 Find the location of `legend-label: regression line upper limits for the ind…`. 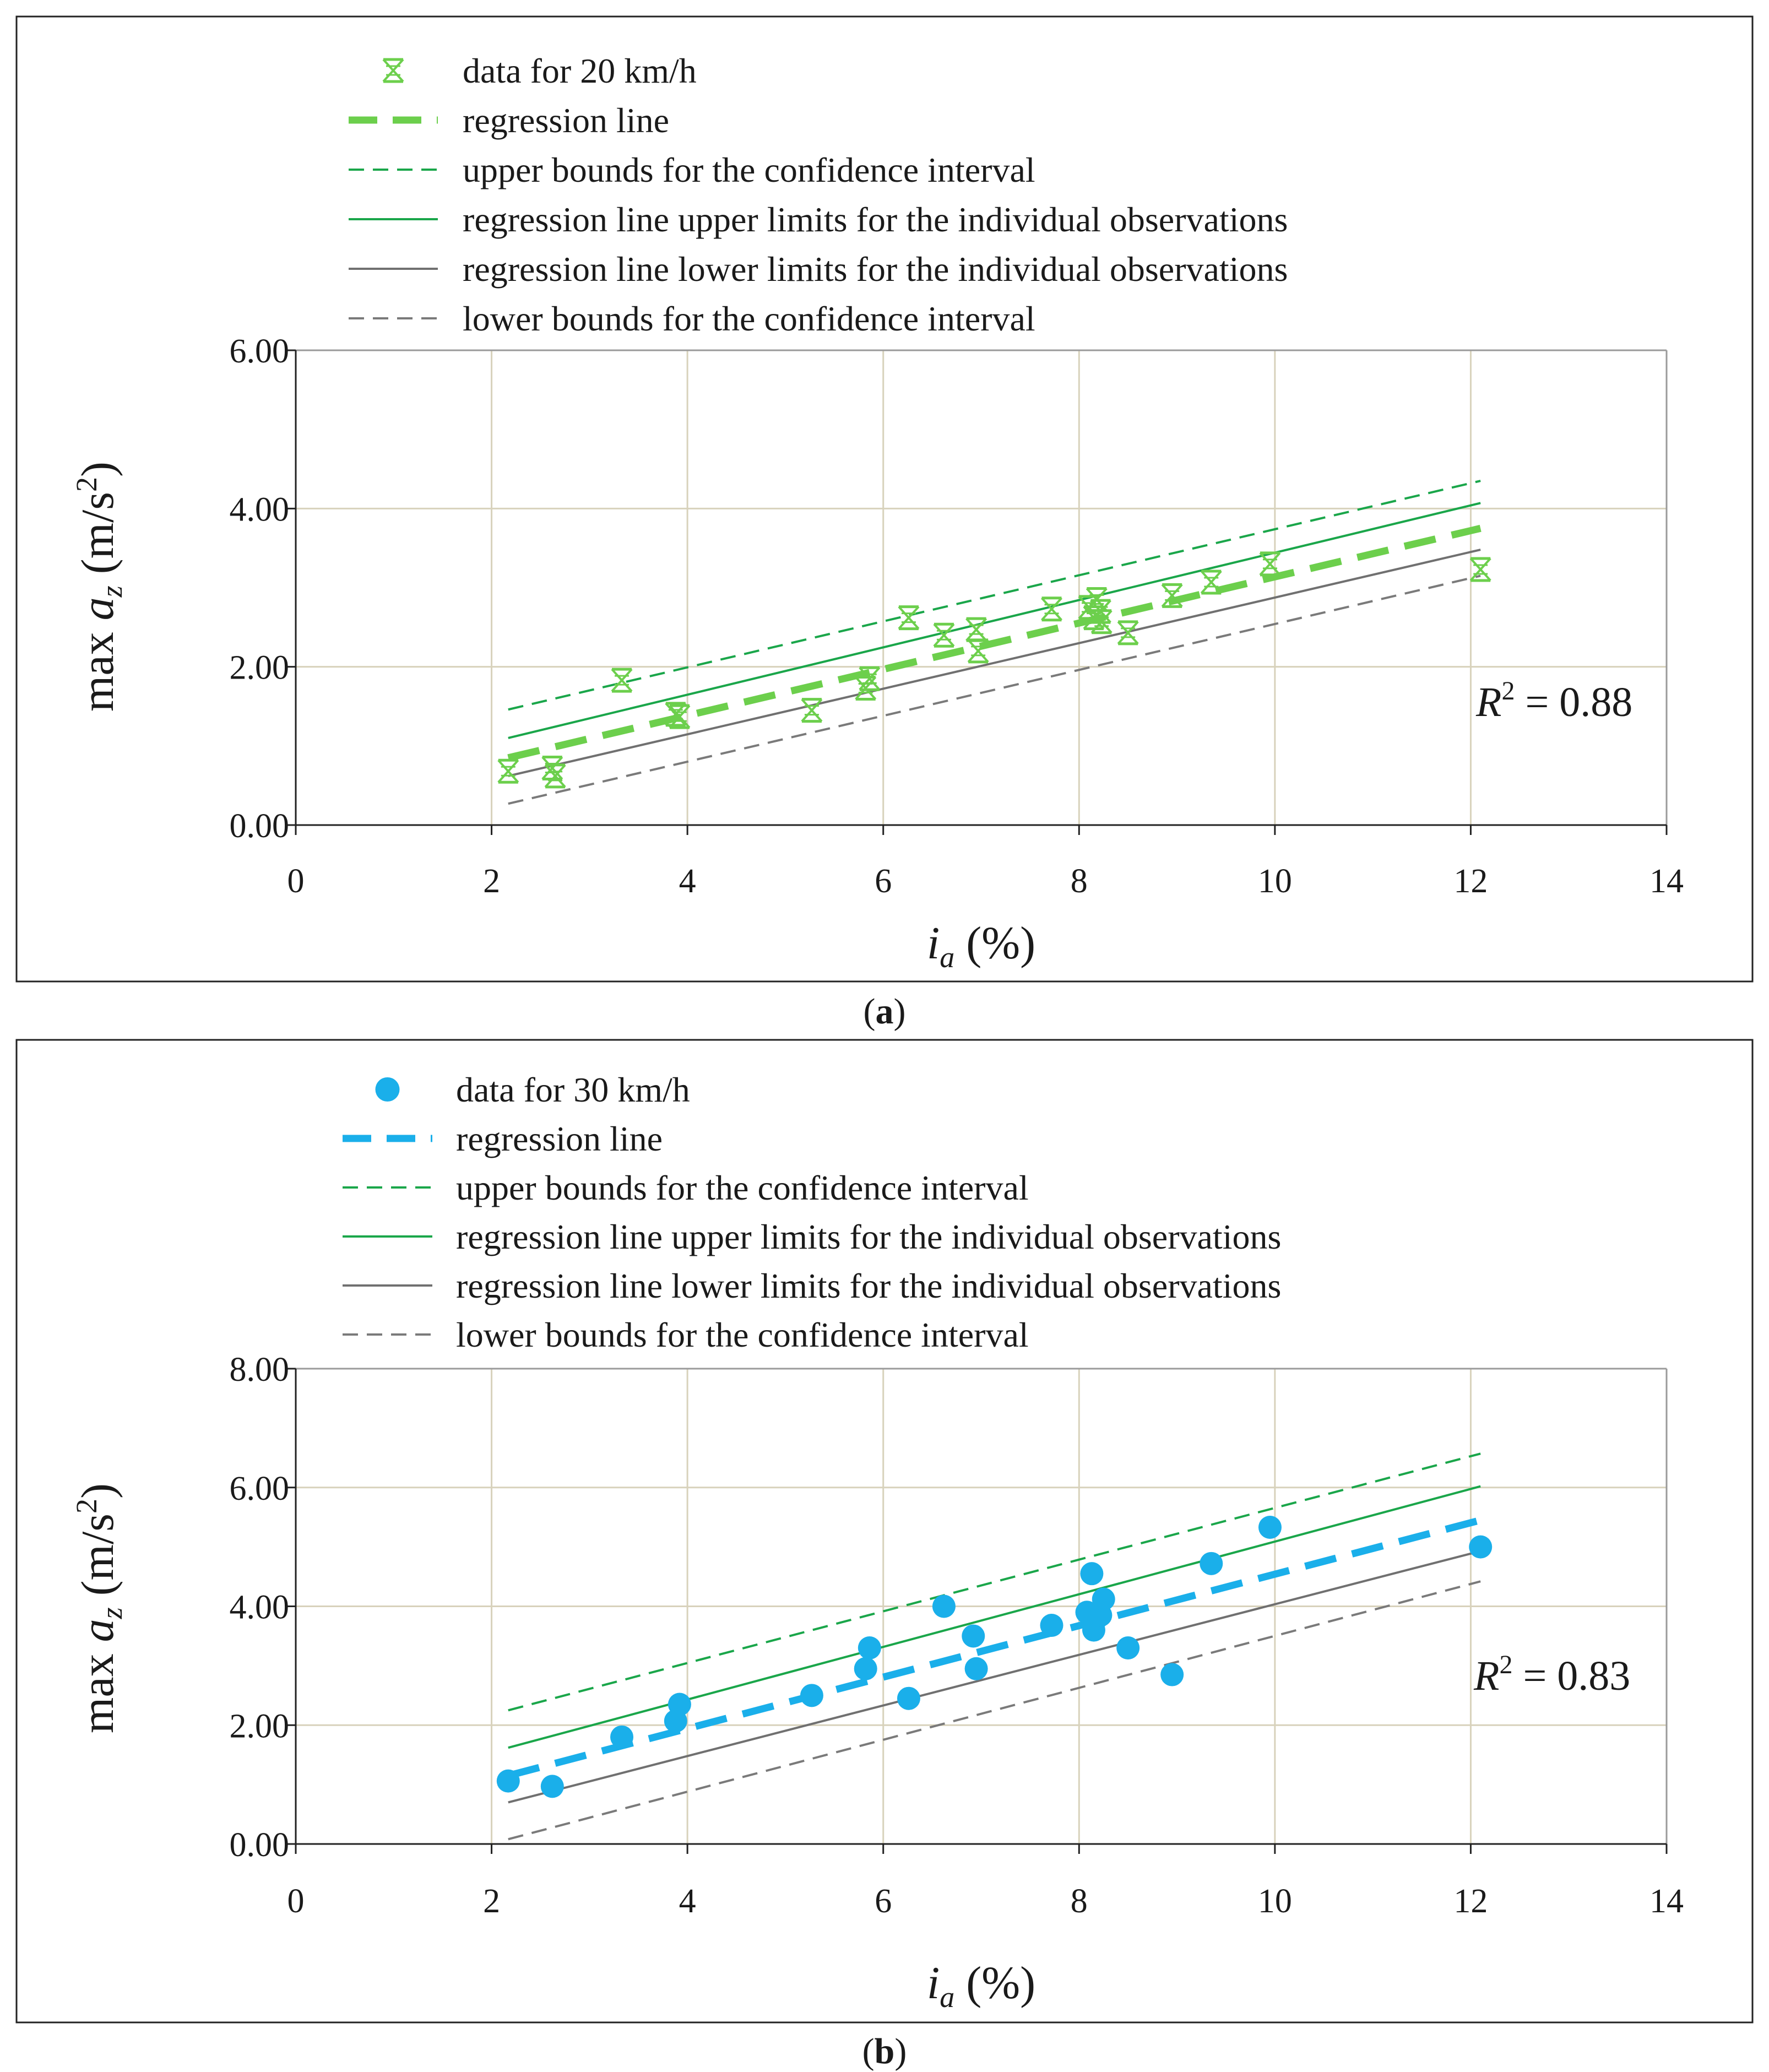

legend-label: regression line upper limits for the ind… is located at coordinates (875, 220).